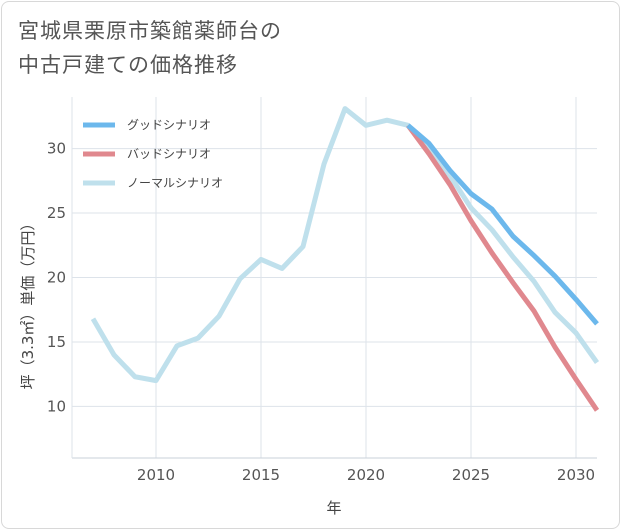 Image resolution: width=621 pixels, height=530 pixels. What do you see at coordinates (28, 303) in the screenshot?
I see `y-axis-label: 坪（3.3㎡）単価（万円）` at bounding box center [28, 303].